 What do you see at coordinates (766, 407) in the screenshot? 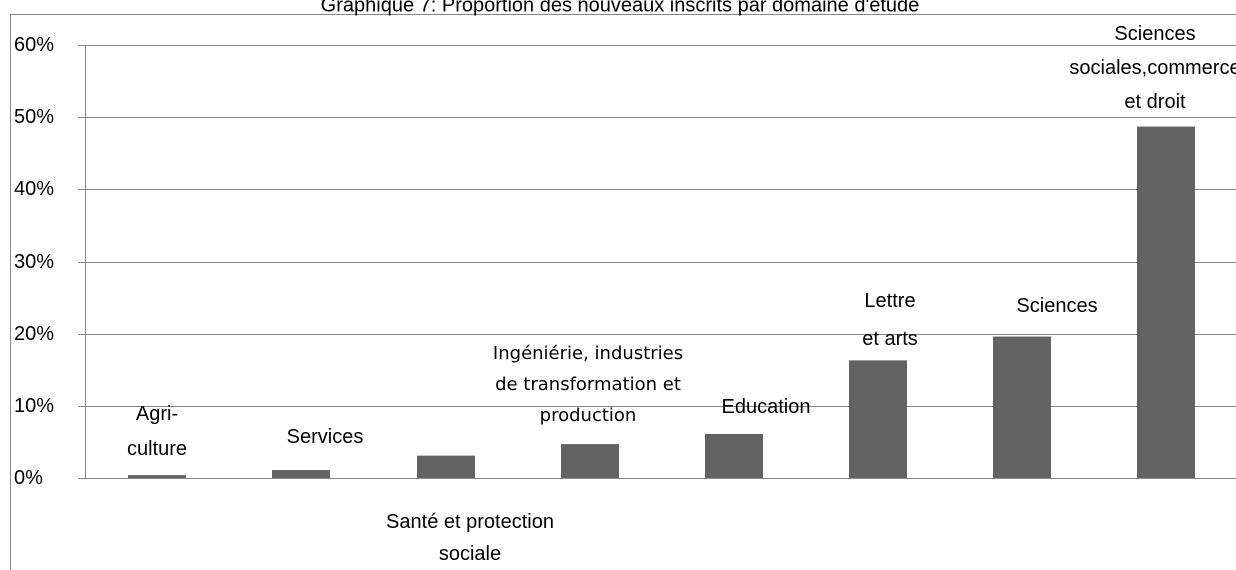
I see `x-tick-label: Education` at bounding box center [766, 407].